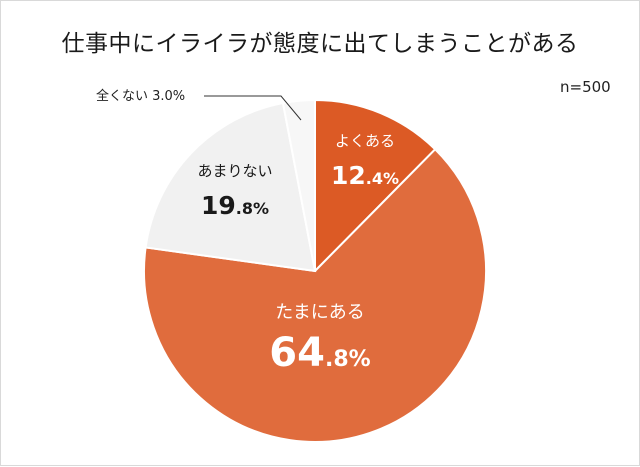 This screenshot has height=467, width=640. I want to click on slice-label-amari-nai: あまりない 19.8%, so click(235, 190).